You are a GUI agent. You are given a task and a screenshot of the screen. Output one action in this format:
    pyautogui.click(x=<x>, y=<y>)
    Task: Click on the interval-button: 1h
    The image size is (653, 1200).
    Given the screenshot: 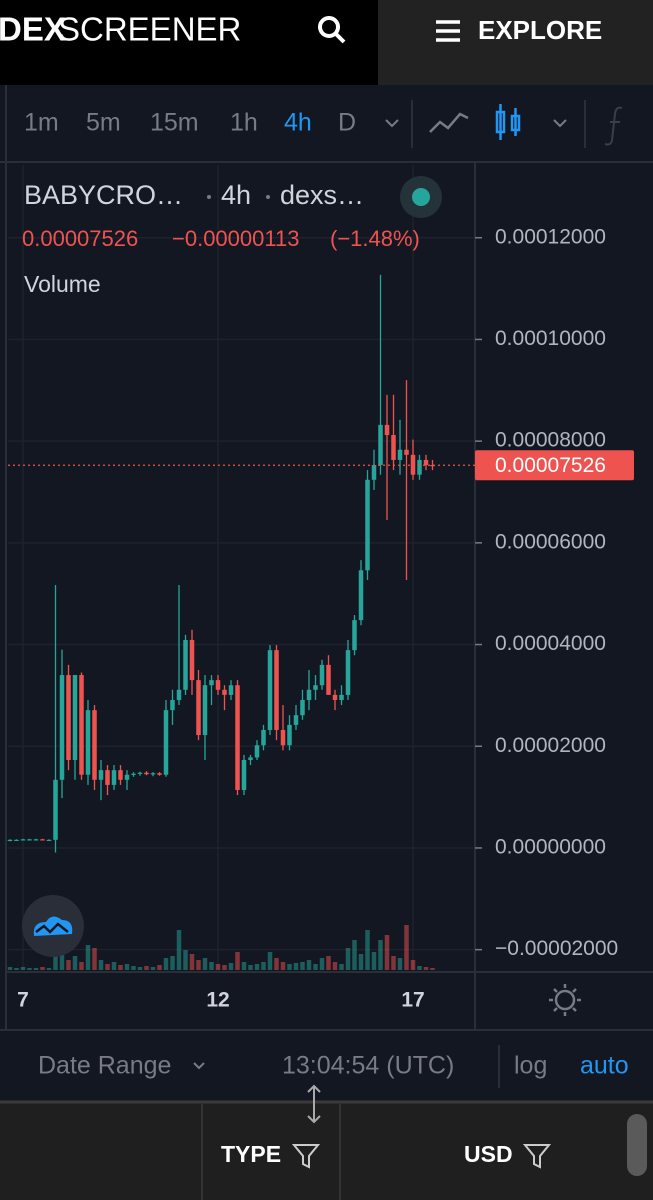 What is the action you would take?
    pyautogui.click(x=244, y=123)
    